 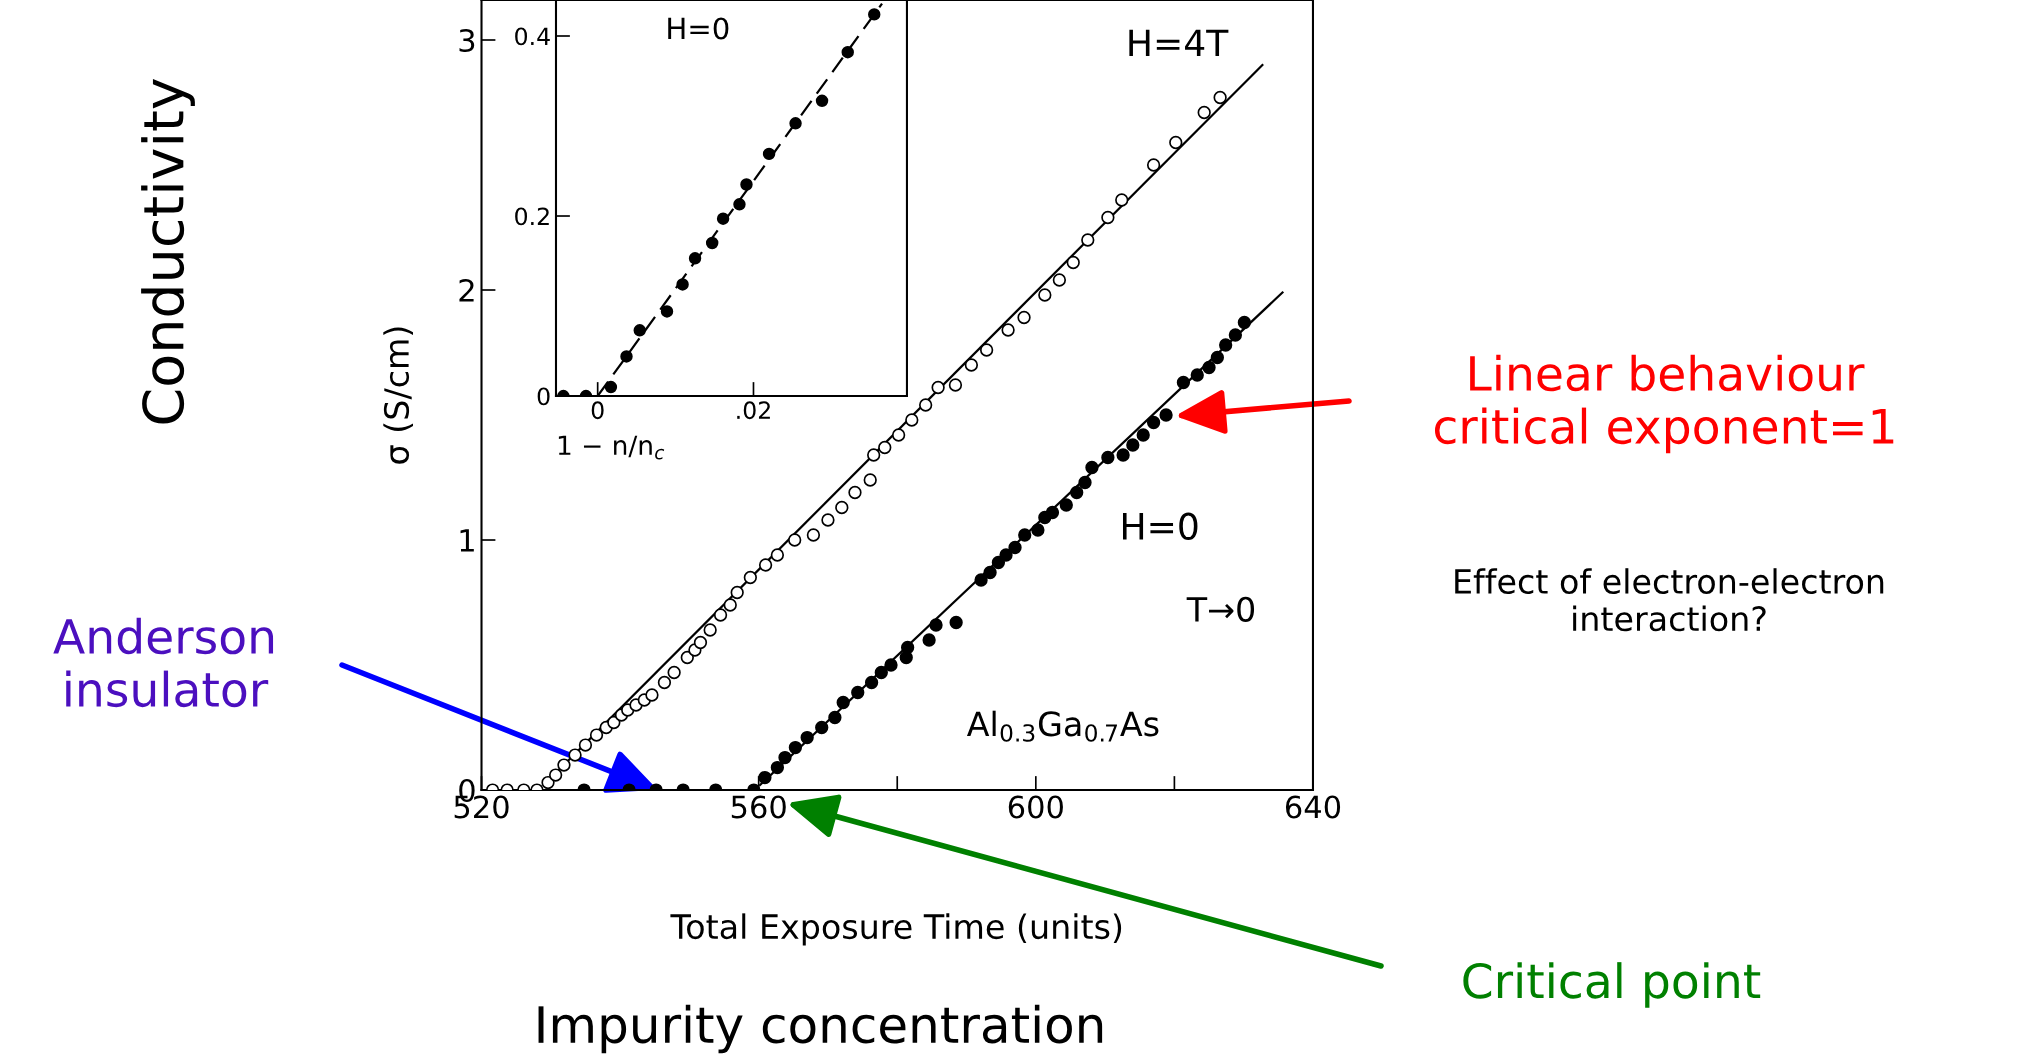 What do you see at coordinates (1612, 985) in the screenshot?
I see `text: Critical point` at bounding box center [1612, 985].